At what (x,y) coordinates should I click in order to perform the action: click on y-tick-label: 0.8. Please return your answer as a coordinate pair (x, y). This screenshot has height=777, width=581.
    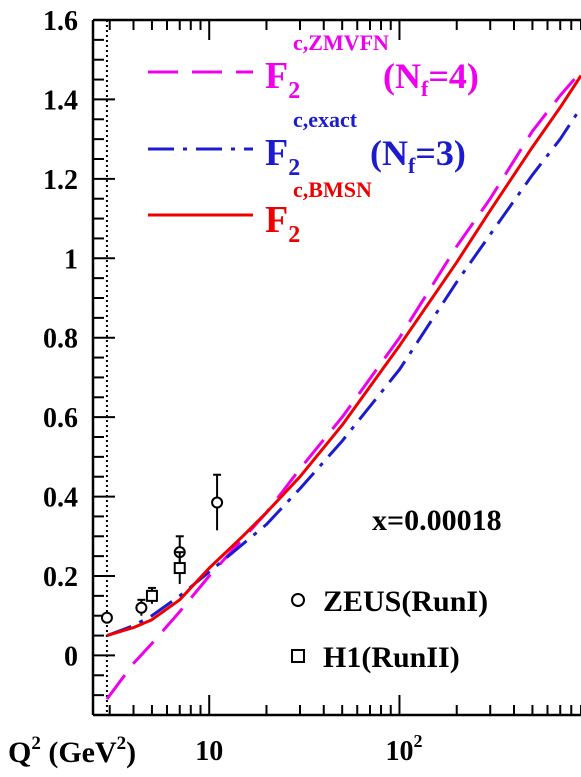
    Looking at the image, I should click on (60, 339).